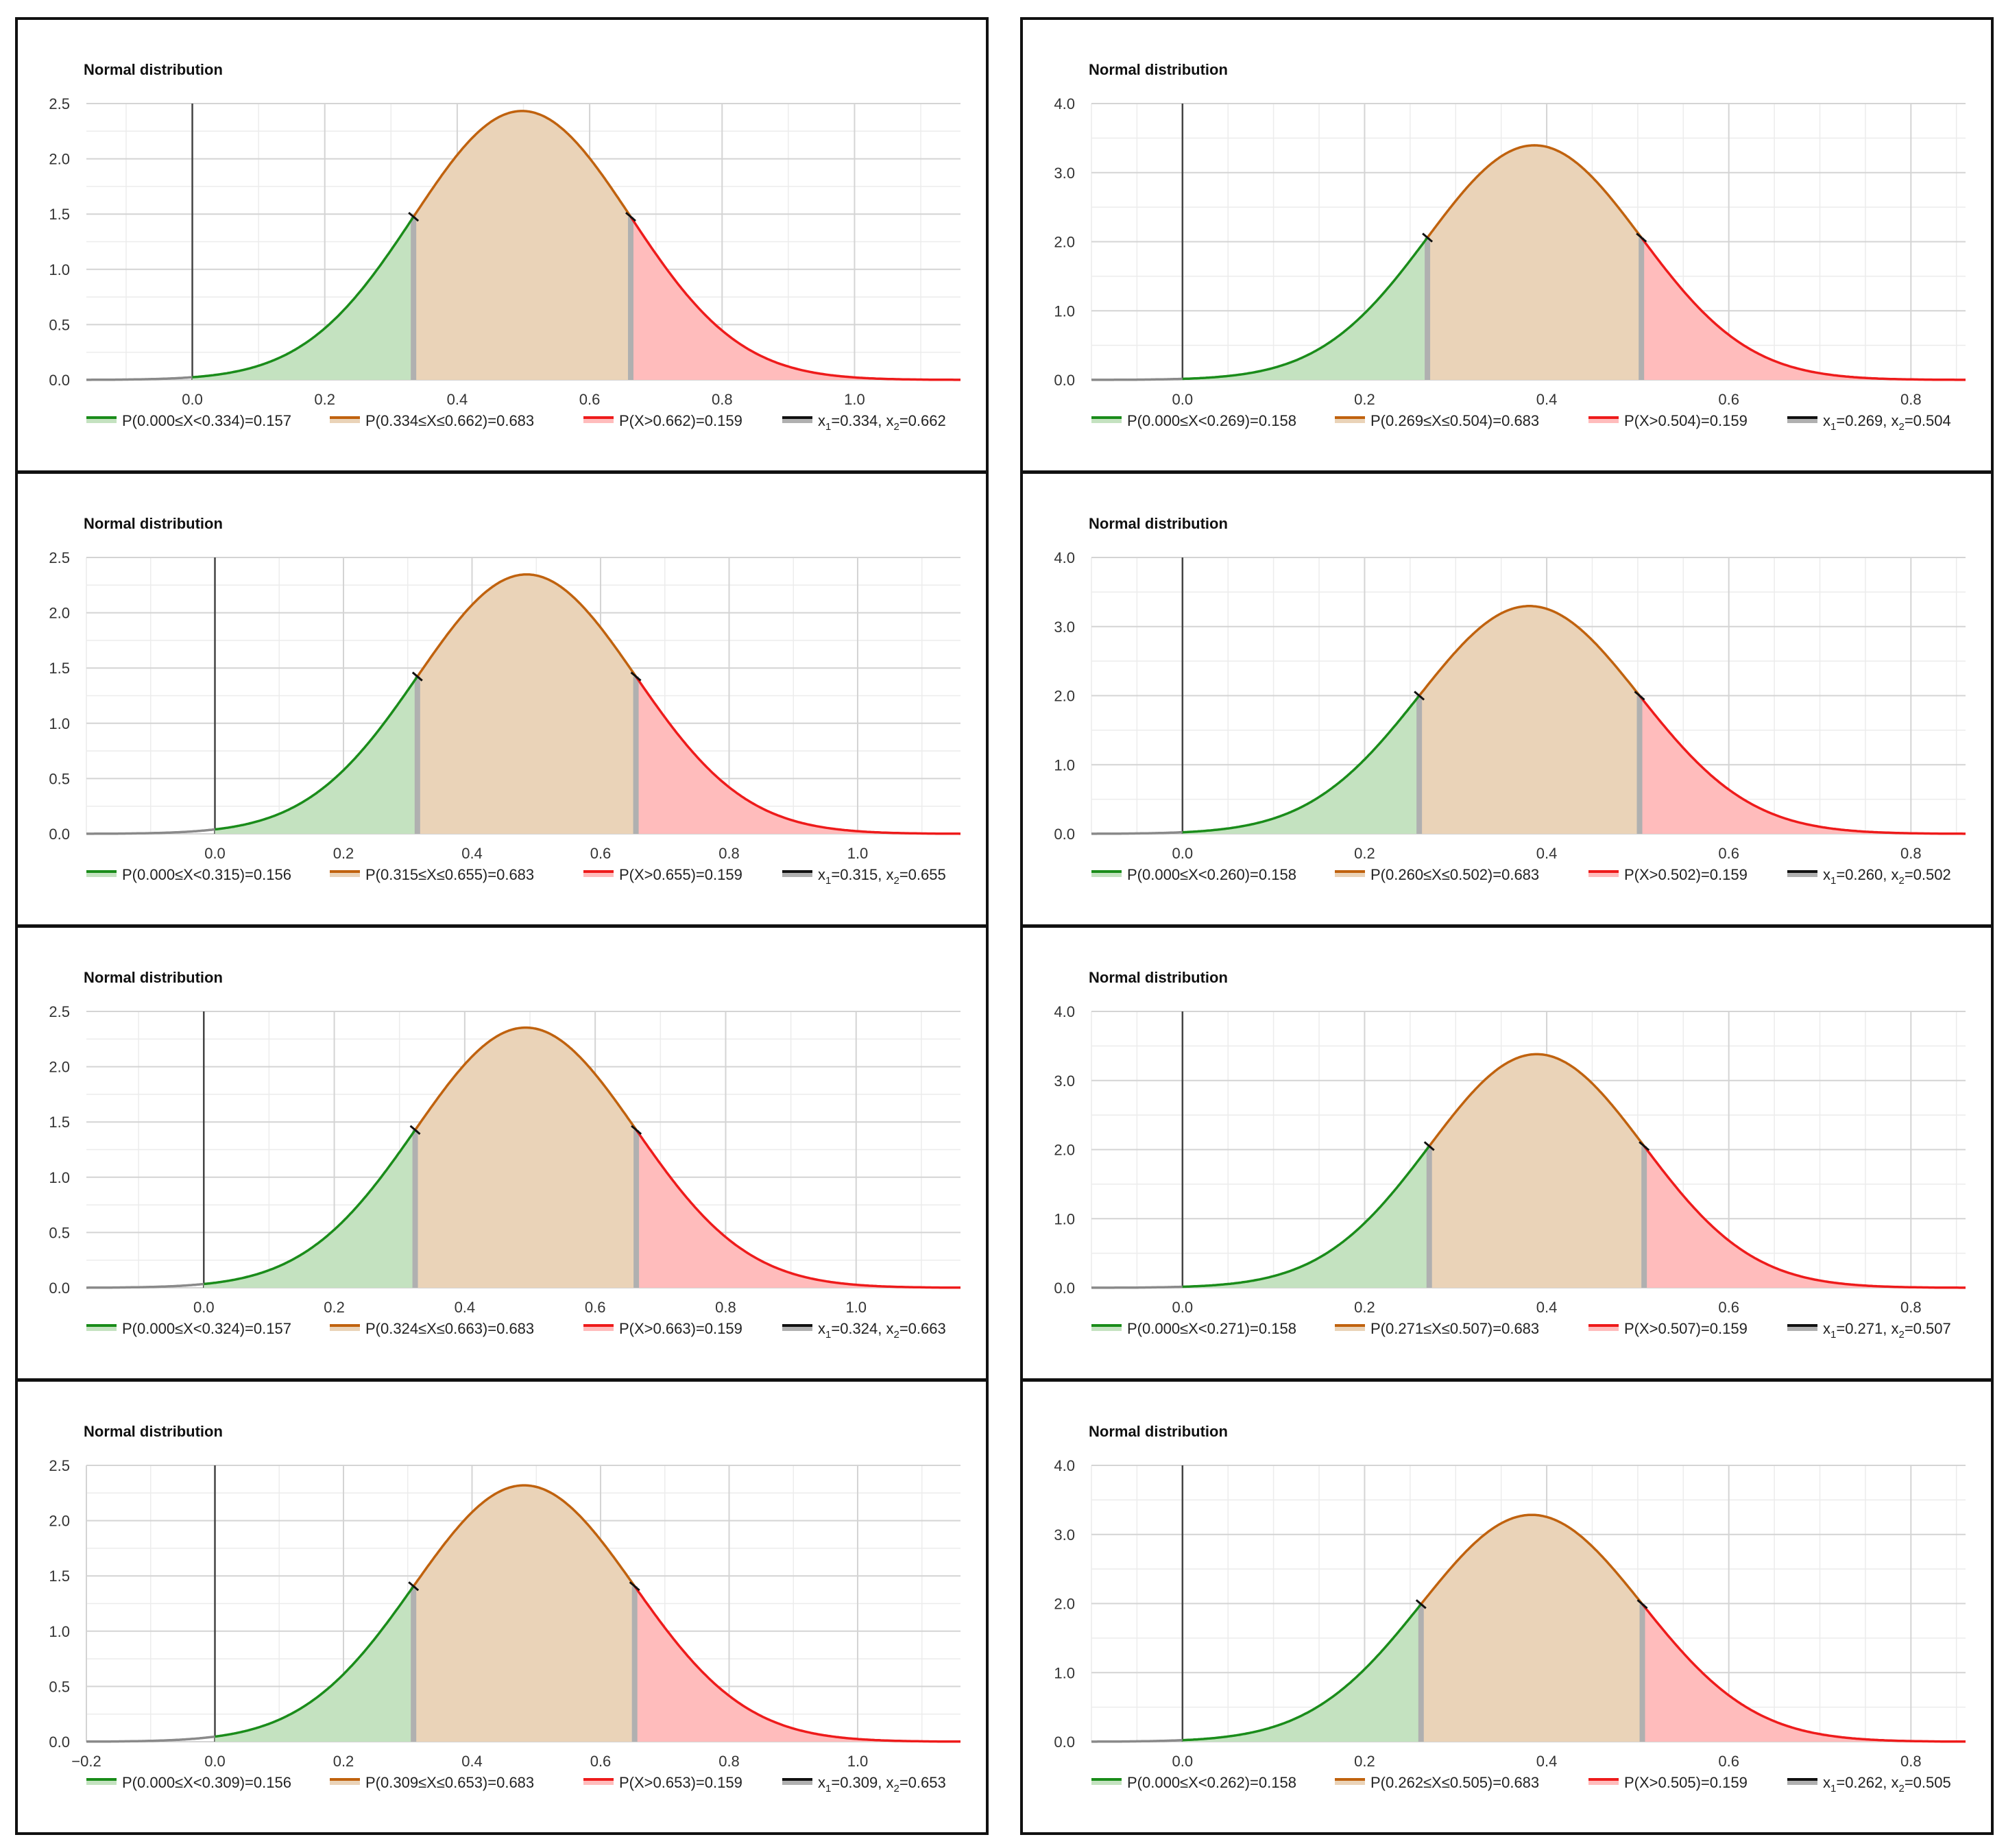 The width and height of the screenshot is (2006, 1848). I want to click on legend-item: x1=0.262, x2=0.505, so click(1869, 1784).